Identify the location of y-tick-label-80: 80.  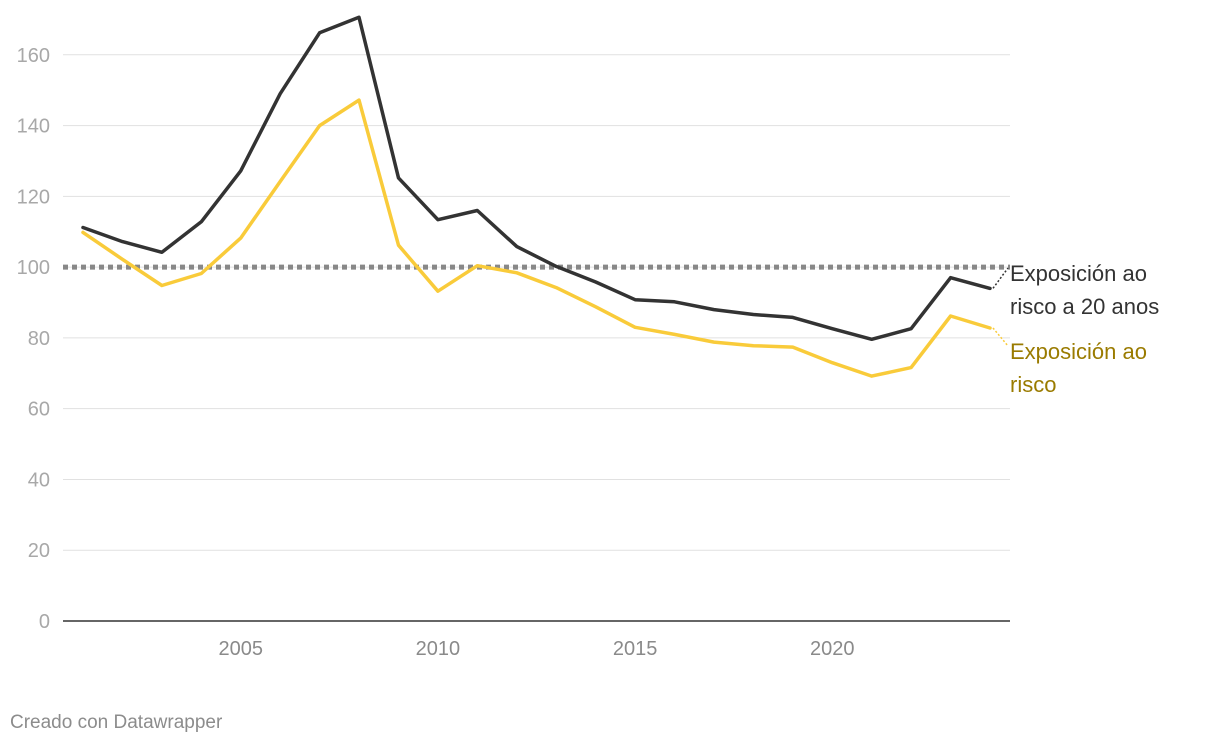
(39, 339).